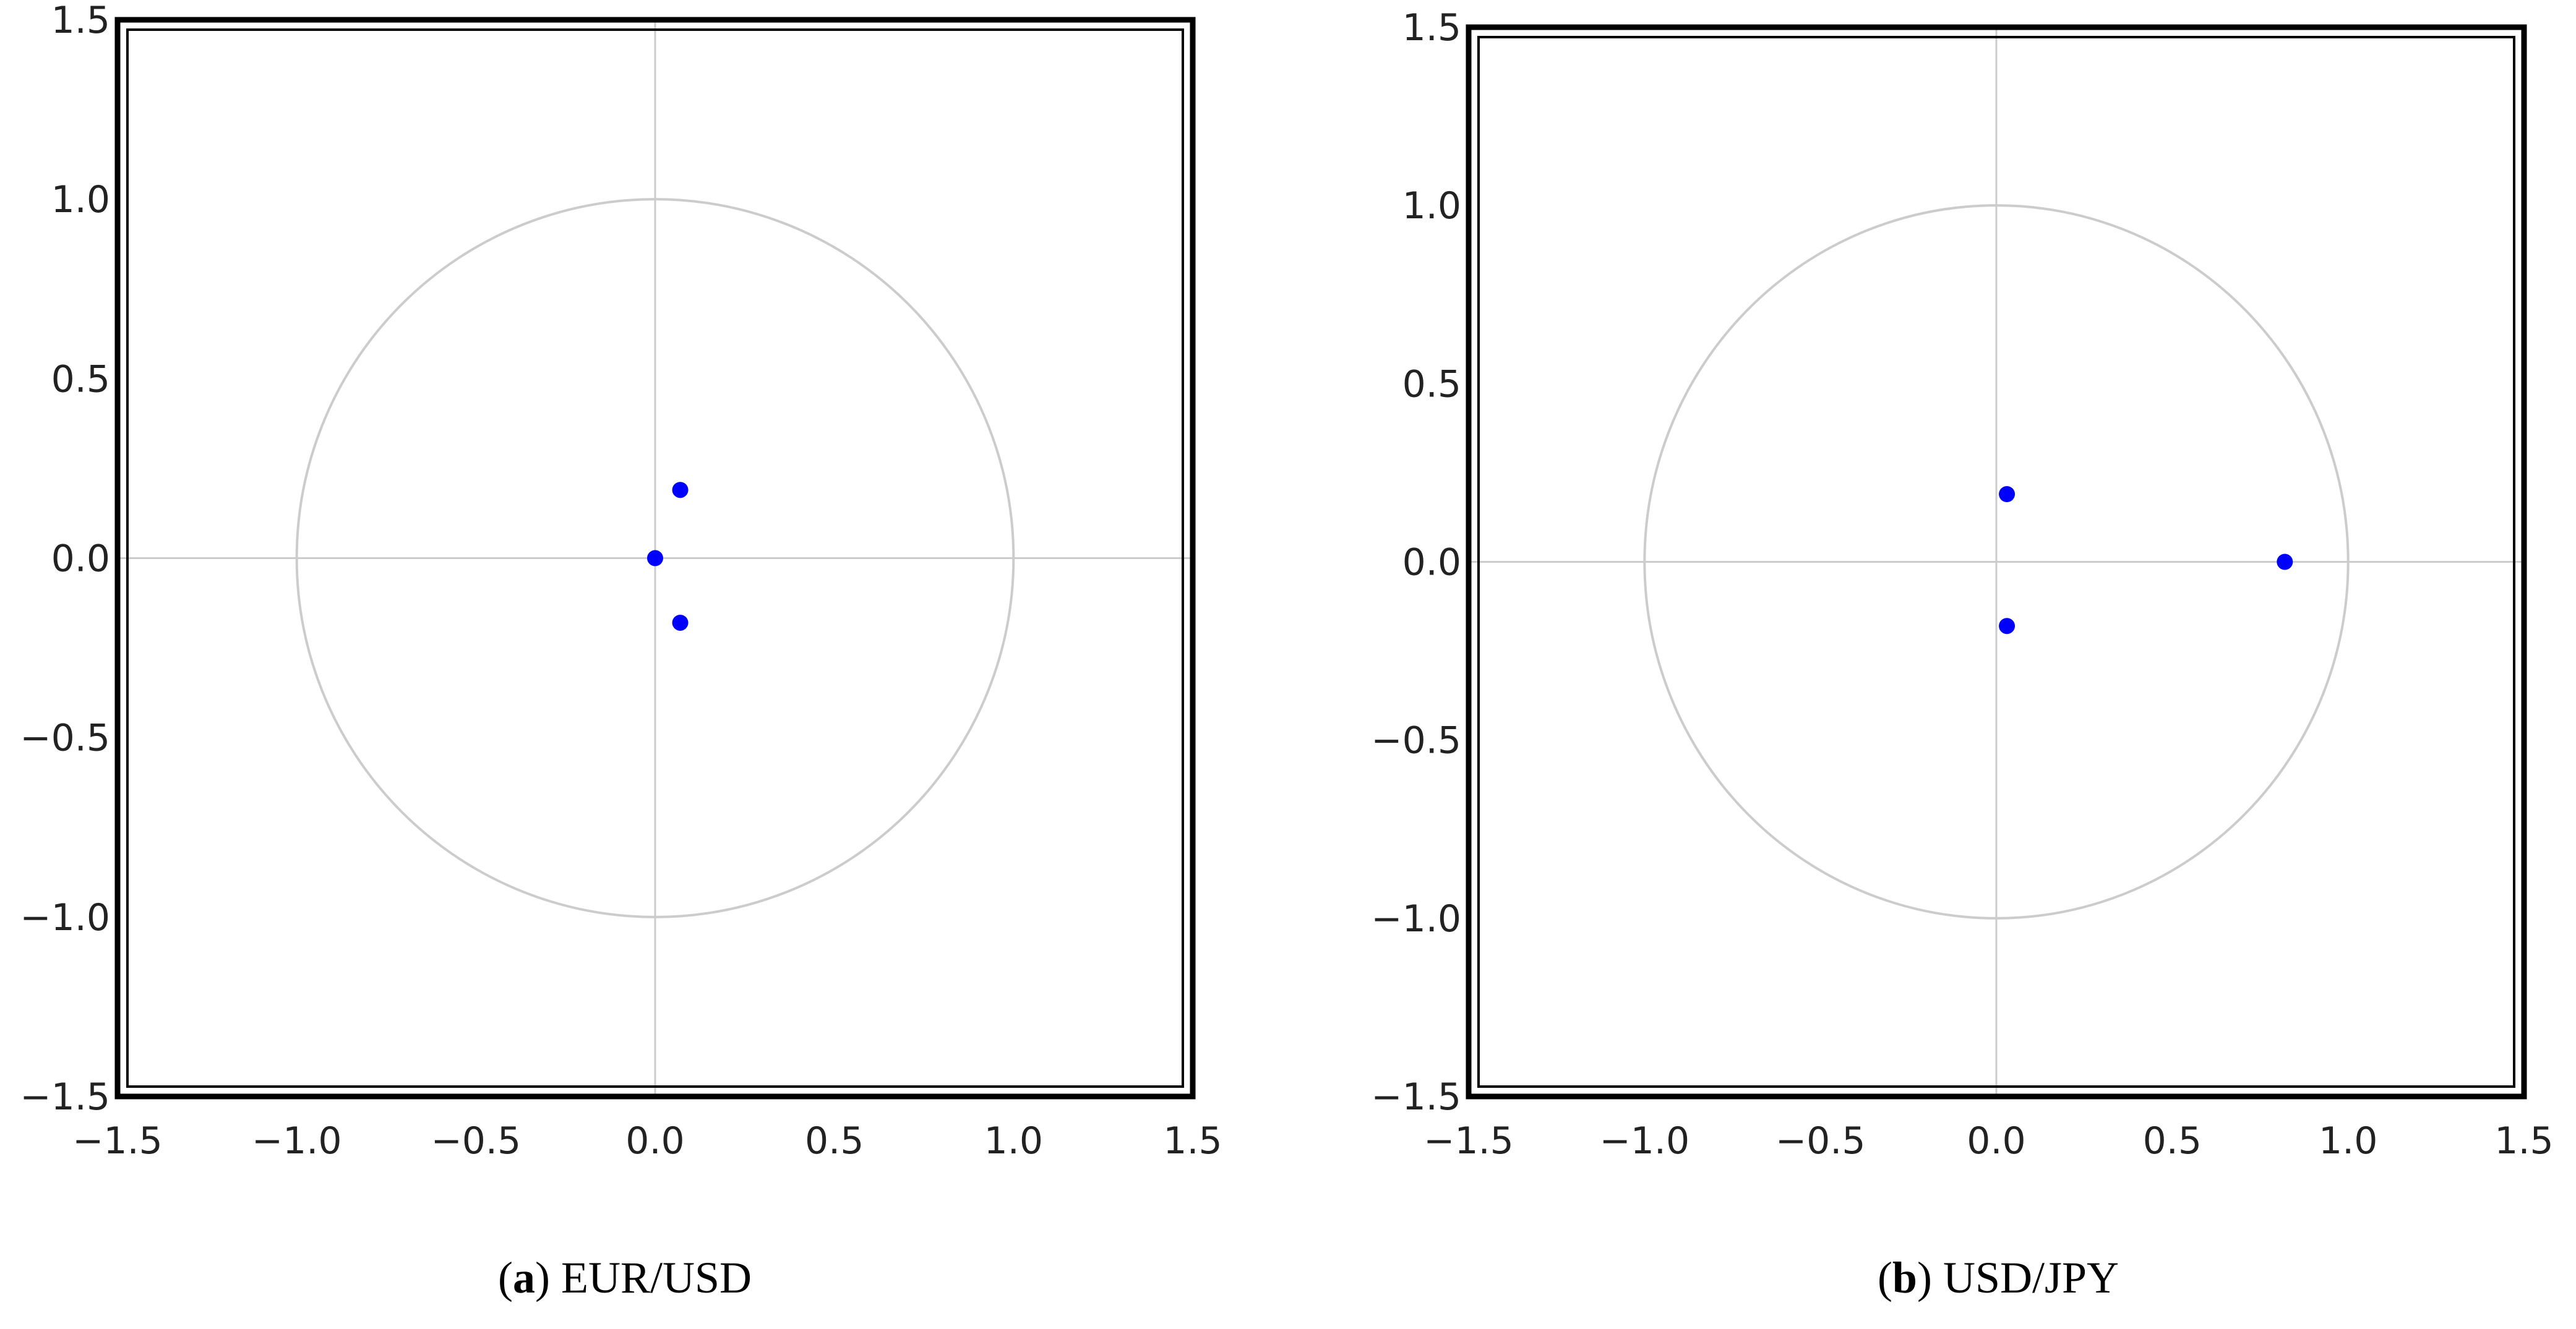 The image size is (2576, 1329). What do you see at coordinates (1820, 1141) in the screenshot?
I see `panel-b-x-tick-label: −0.5` at bounding box center [1820, 1141].